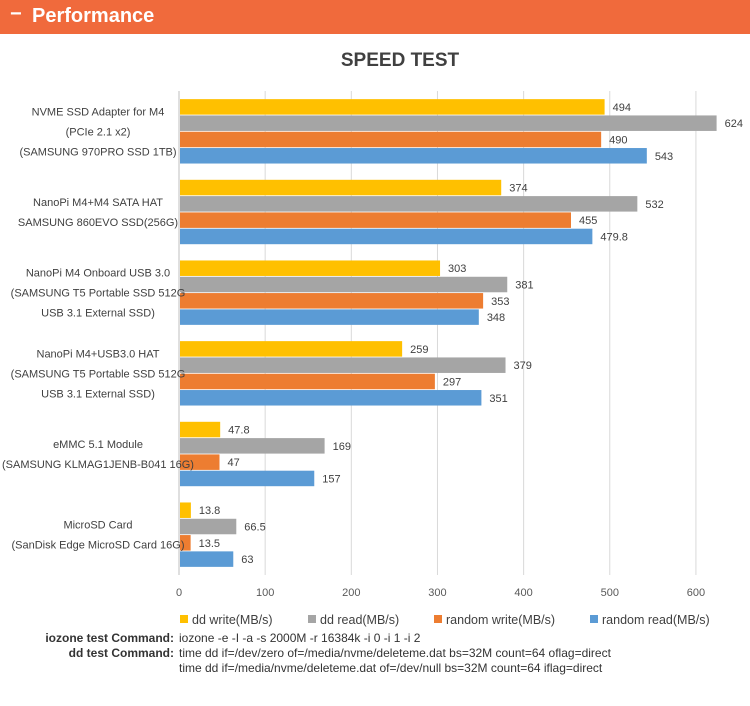  What do you see at coordinates (496, 318) in the screenshot?
I see `data-label: 348` at bounding box center [496, 318].